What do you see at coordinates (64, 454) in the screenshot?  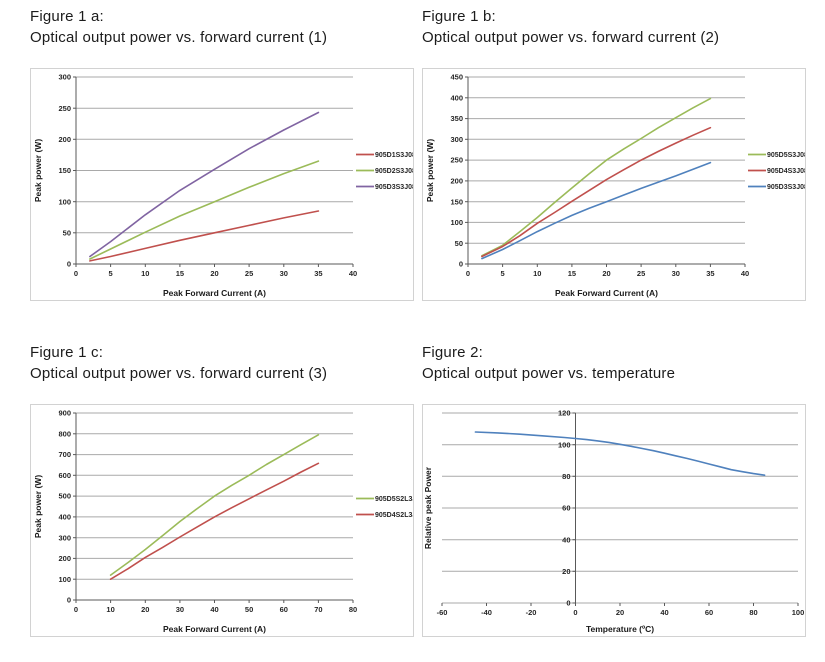 I see `y-tick-label: 700` at bounding box center [64, 454].